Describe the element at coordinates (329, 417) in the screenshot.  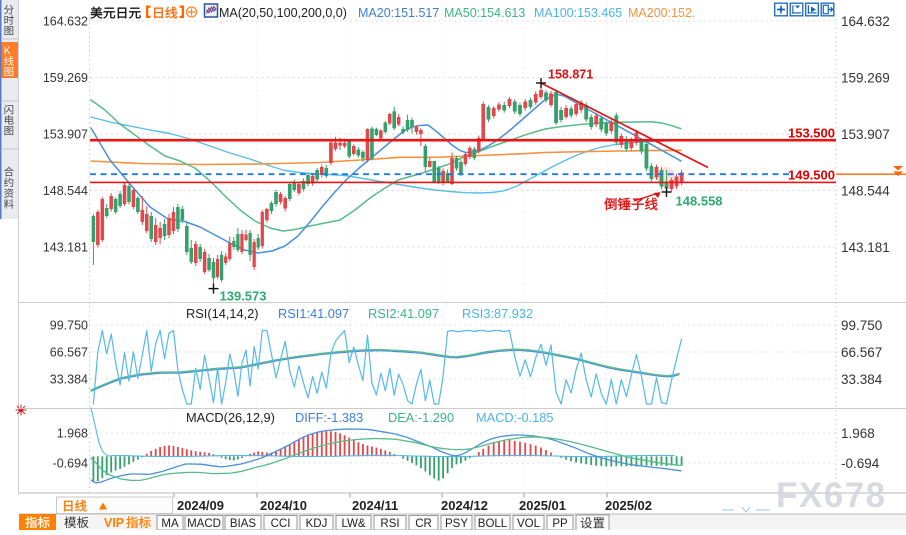
I see `svg-text: DIFF:-1.383` at that location.